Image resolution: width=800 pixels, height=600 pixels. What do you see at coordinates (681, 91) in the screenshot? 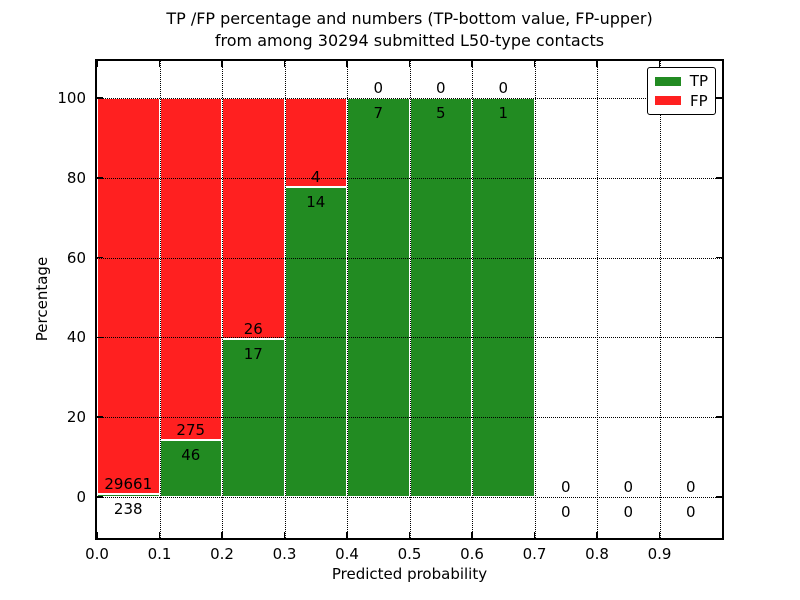
I see `legend: TP FP` at bounding box center [681, 91].